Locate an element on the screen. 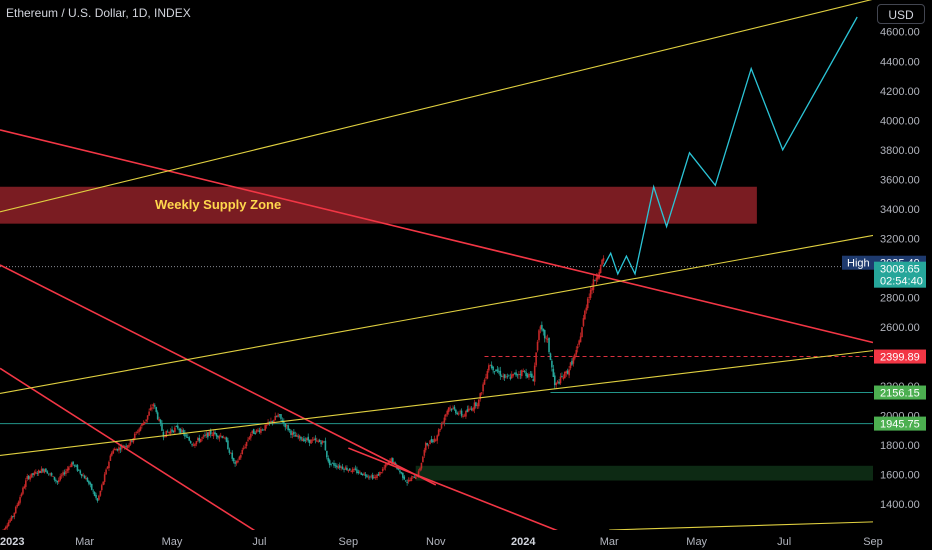 This screenshot has width=932, height=550. price-tag-countdown: 02:54:40 is located at coordinates (901, 282).